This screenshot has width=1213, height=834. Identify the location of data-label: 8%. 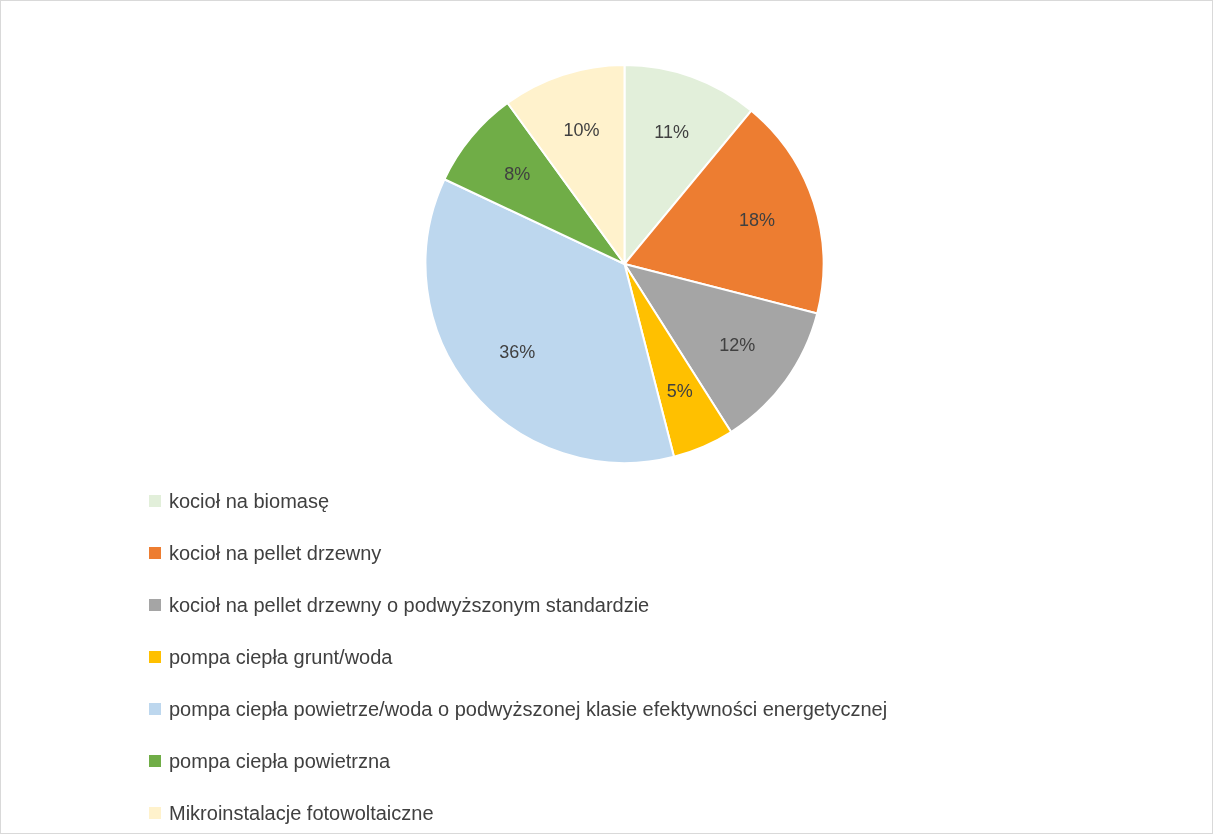
(517, 174).